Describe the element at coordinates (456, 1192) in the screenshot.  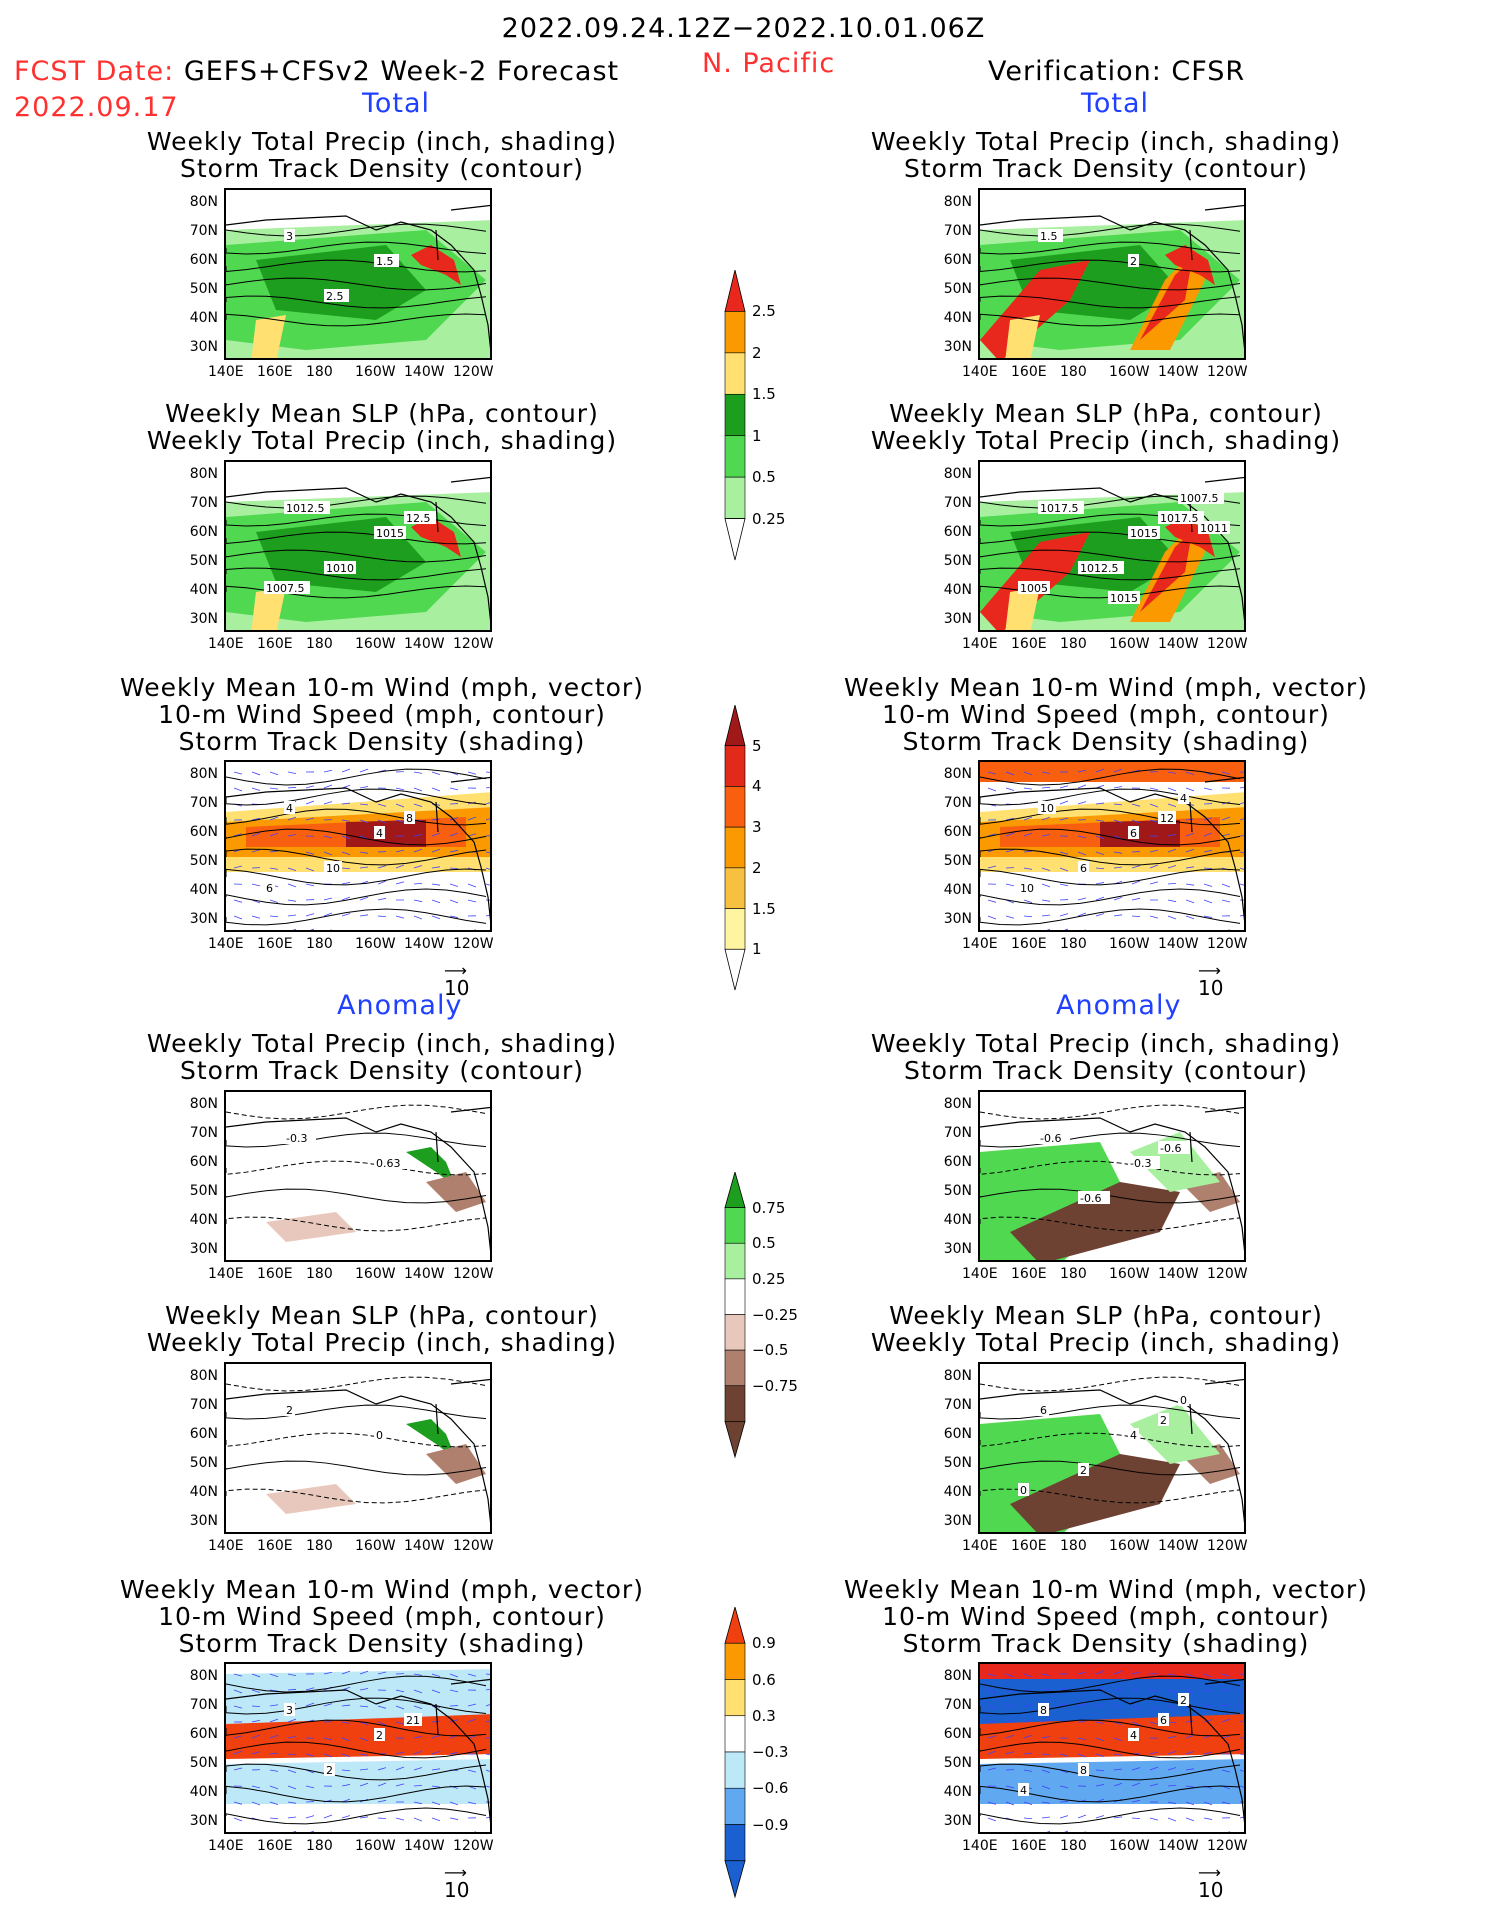
I see `anom-dry` at that location.